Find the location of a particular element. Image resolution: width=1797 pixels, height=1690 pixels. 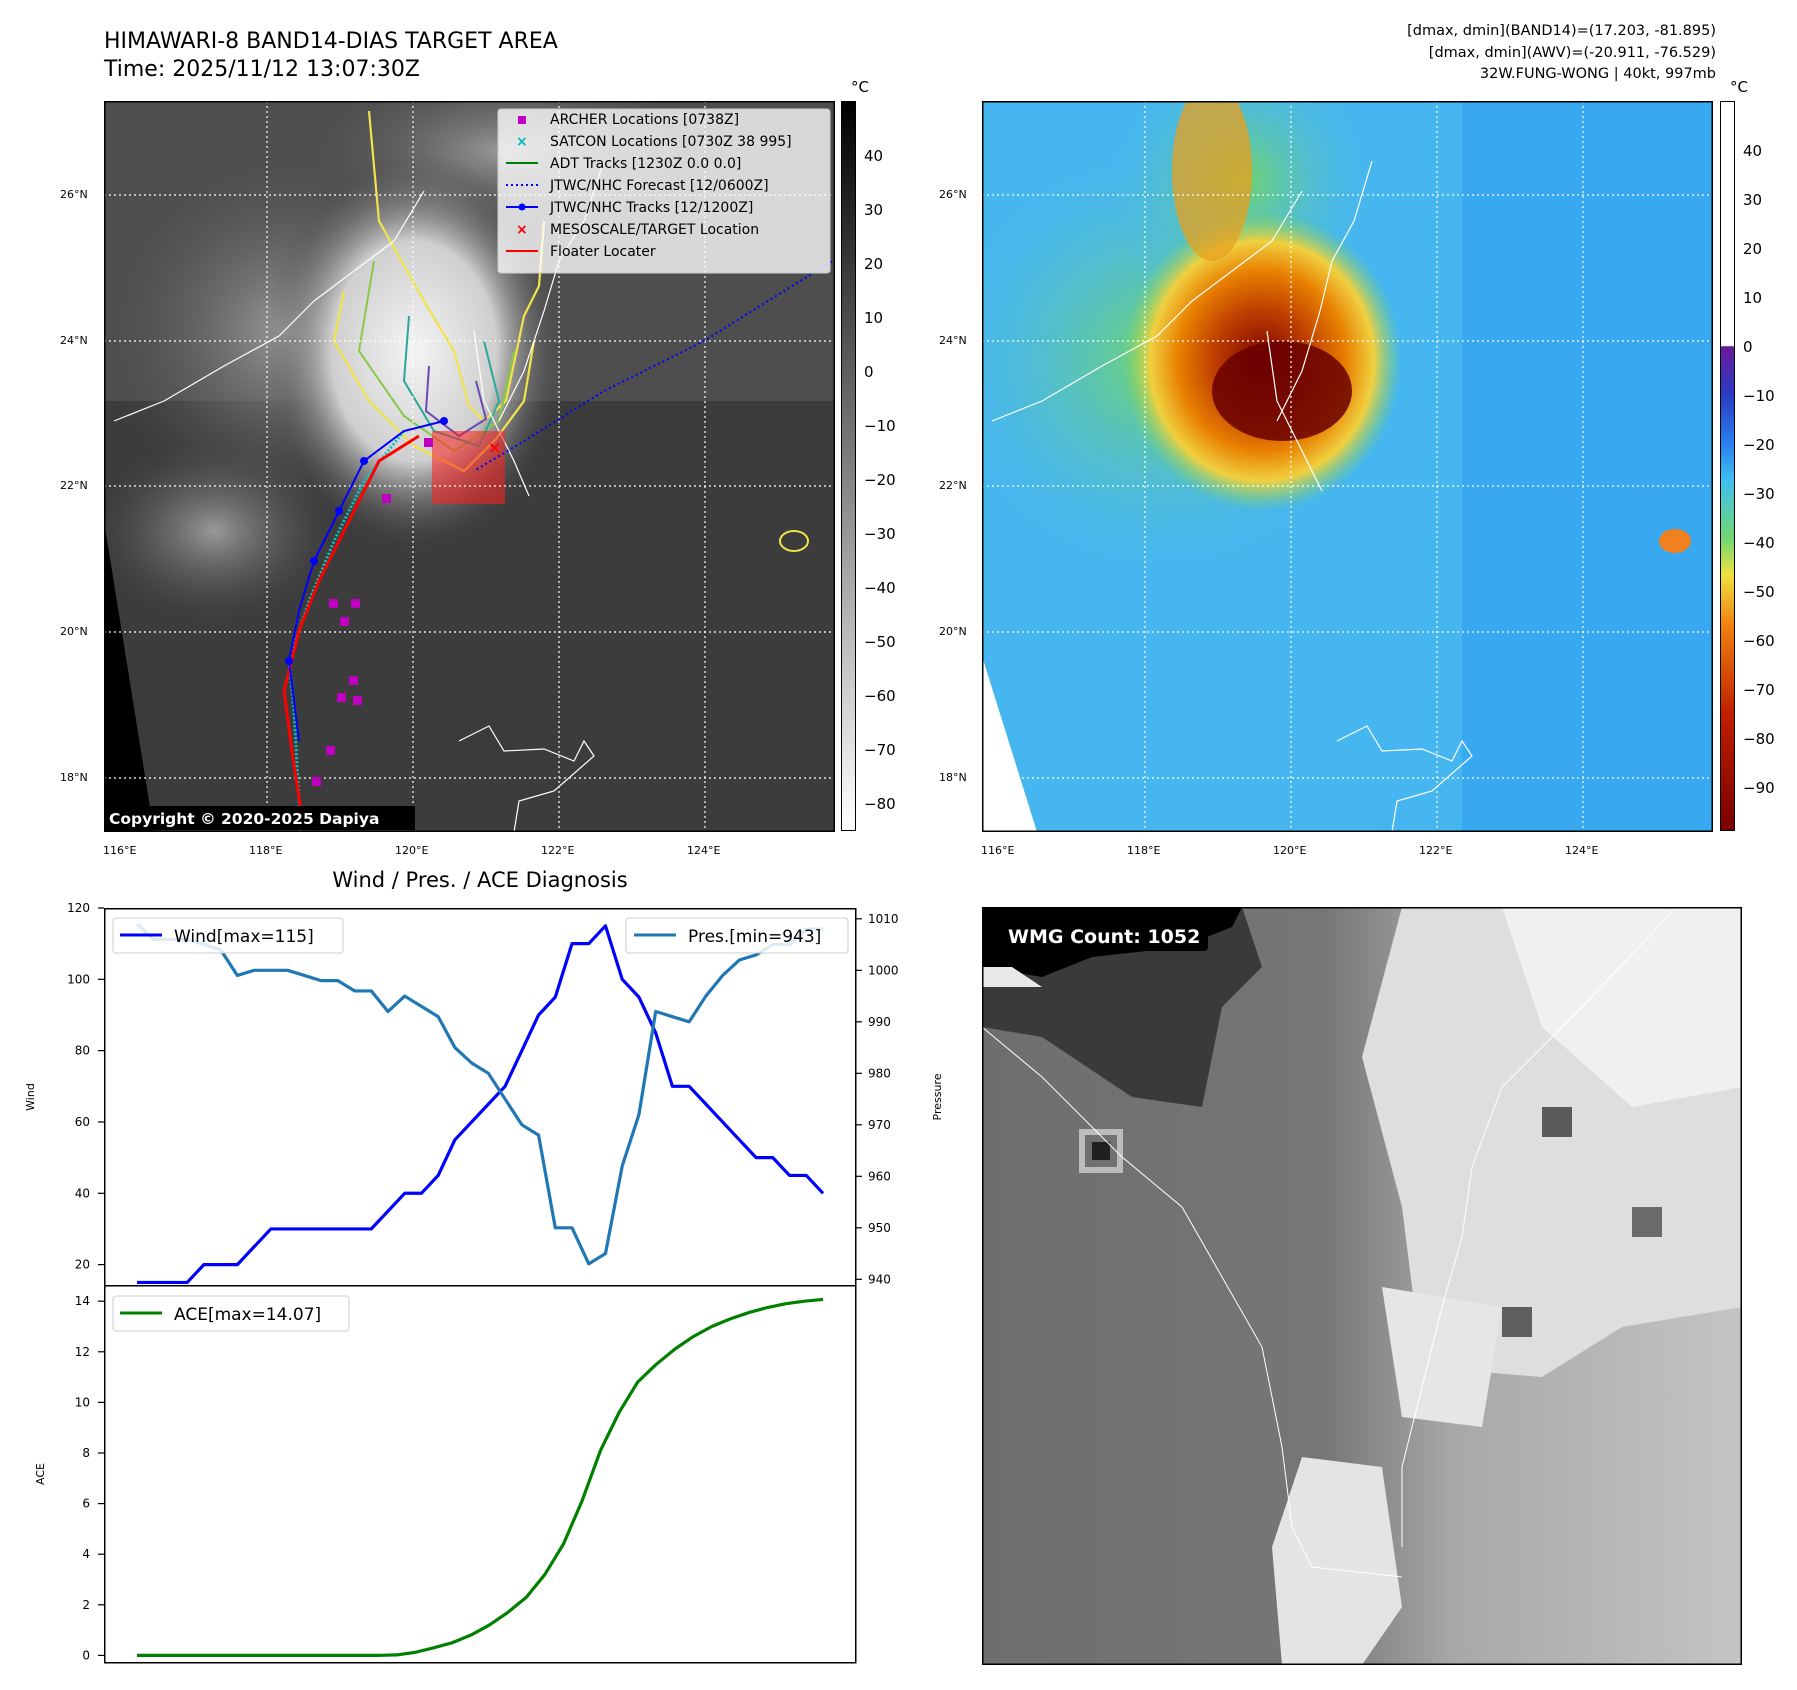

legend-floater: Floater Locater is located at coordinates (603, 252).